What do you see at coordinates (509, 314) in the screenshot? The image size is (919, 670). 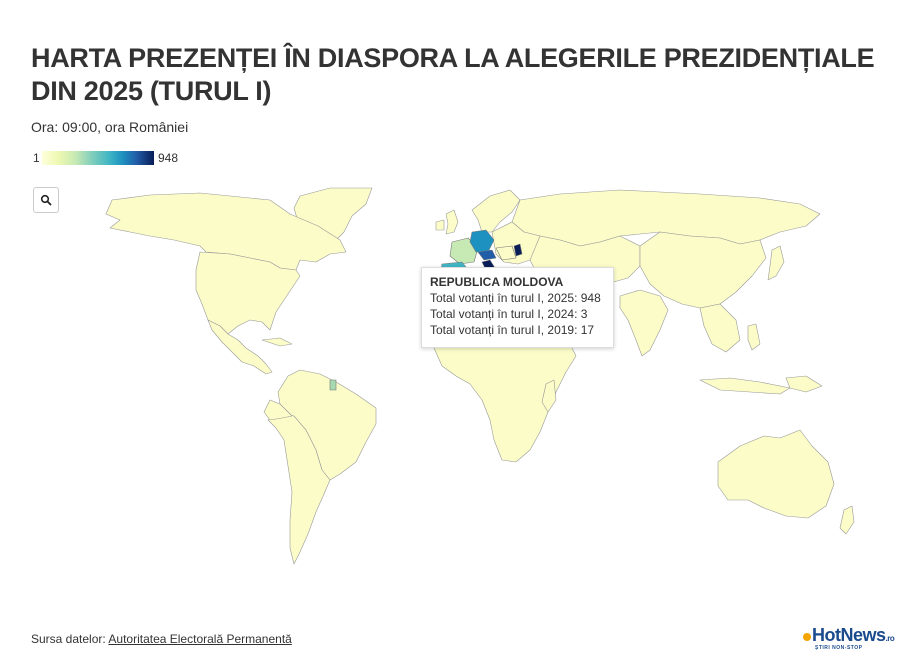 I see `tooltip-line-2024: Total votanți în turul I, 2024: 3` at bounding box center [509, 314].